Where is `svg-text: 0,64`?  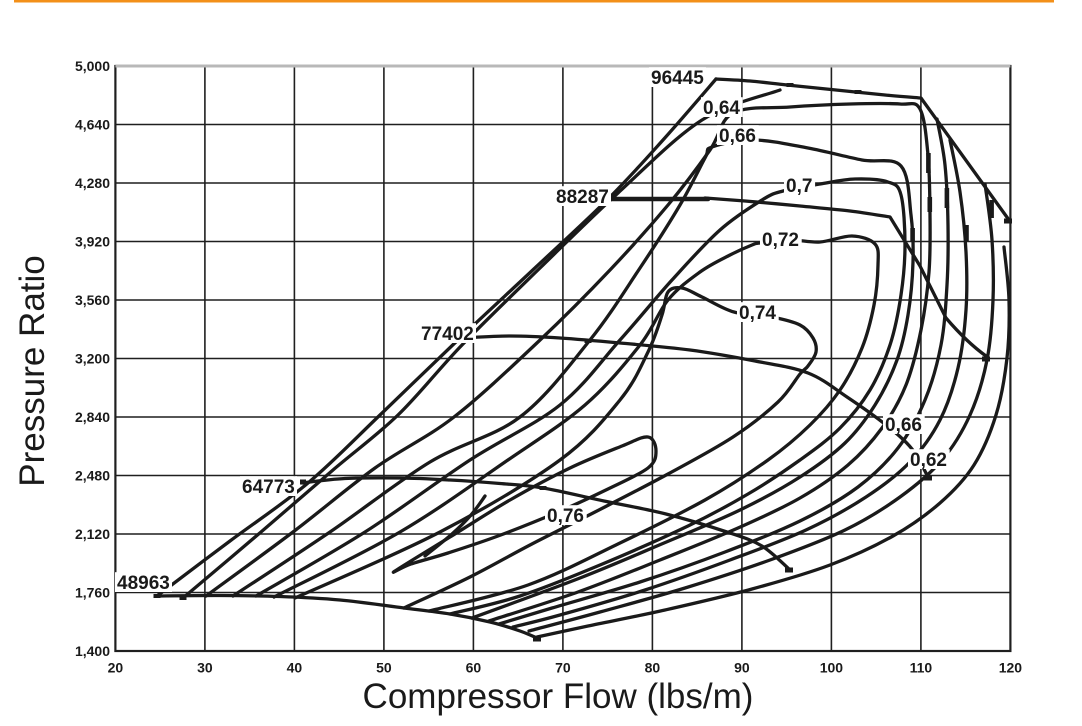
svg-text: 0,64 is located at coordinates (721, 108).